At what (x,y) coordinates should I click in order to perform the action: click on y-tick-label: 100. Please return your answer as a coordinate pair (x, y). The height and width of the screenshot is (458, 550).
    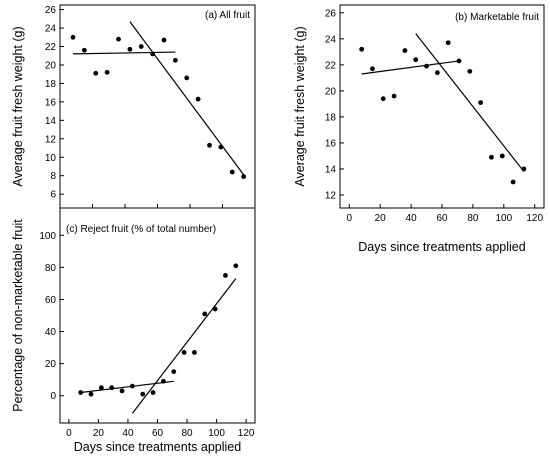
    Looking at the image, I should click on (47, 236).